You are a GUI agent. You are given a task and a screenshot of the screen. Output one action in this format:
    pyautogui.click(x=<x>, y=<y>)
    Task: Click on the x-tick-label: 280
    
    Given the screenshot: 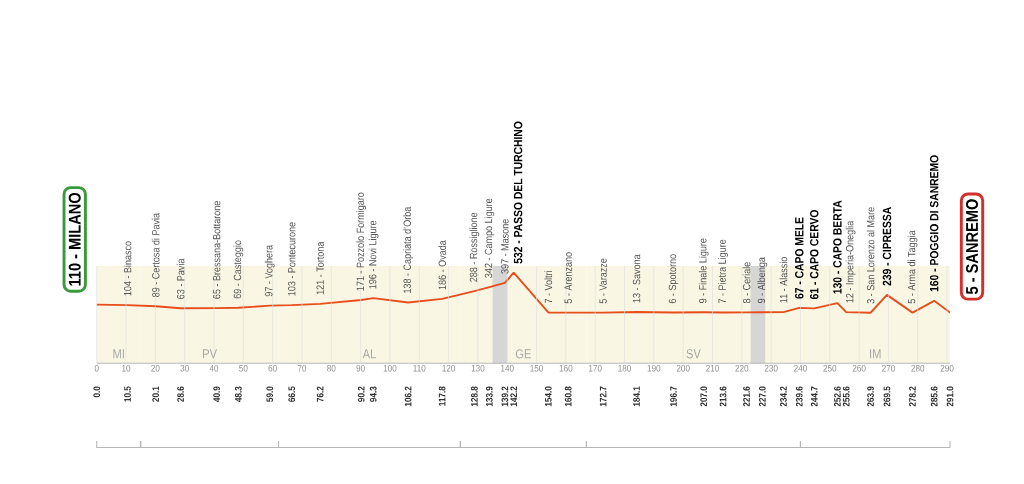 What is the action you would take?
    pyautogui.click(x=918, y=368)
    